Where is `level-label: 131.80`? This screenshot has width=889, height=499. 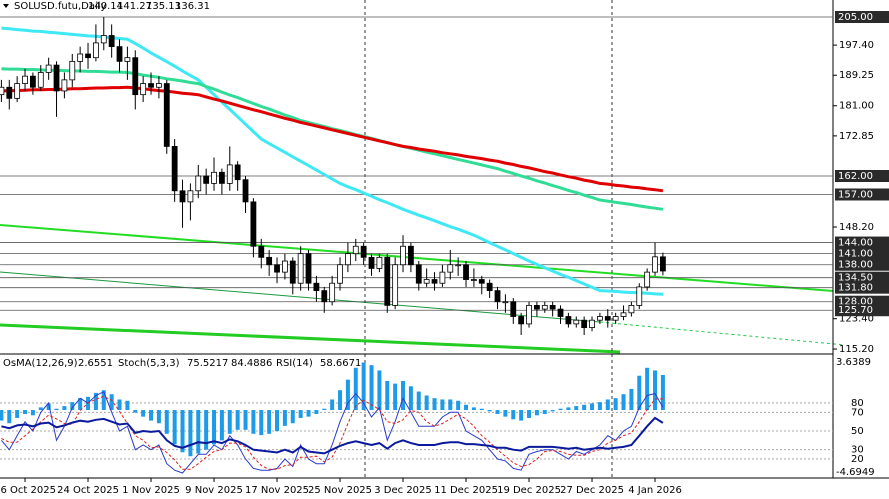
level-label: 131.80 is located at coordinates (855, 288).